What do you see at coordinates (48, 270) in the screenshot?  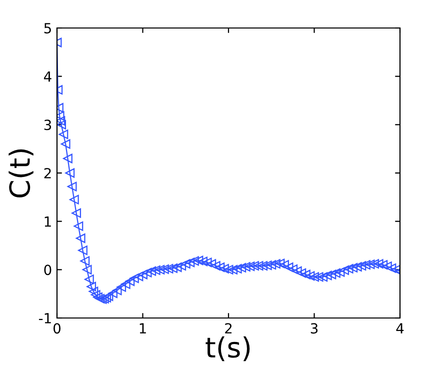 I see `y-tick-label: 0` at bounding box center [48, 270].